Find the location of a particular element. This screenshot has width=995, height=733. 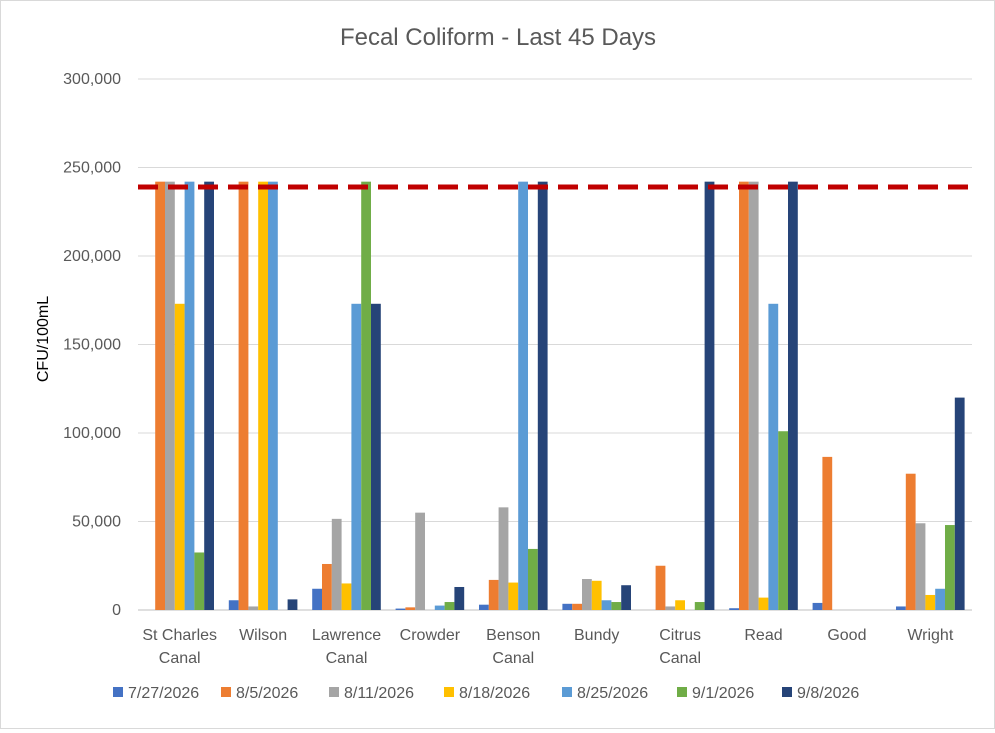

legend-label: 8/18/2026 is located at coordinates (494, 693).